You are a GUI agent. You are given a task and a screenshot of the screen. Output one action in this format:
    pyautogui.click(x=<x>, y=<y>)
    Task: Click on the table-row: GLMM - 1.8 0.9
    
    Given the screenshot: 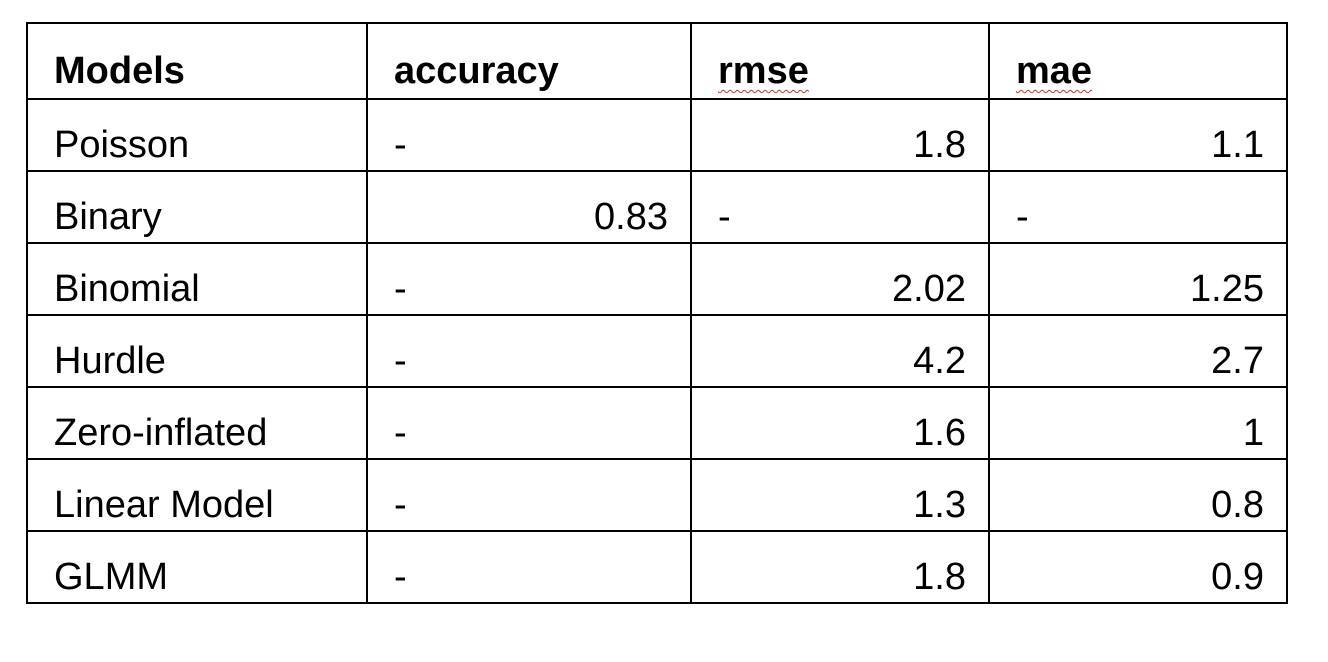 What is the action you would take?
    pyautogui.click(x=657, y=567)
    